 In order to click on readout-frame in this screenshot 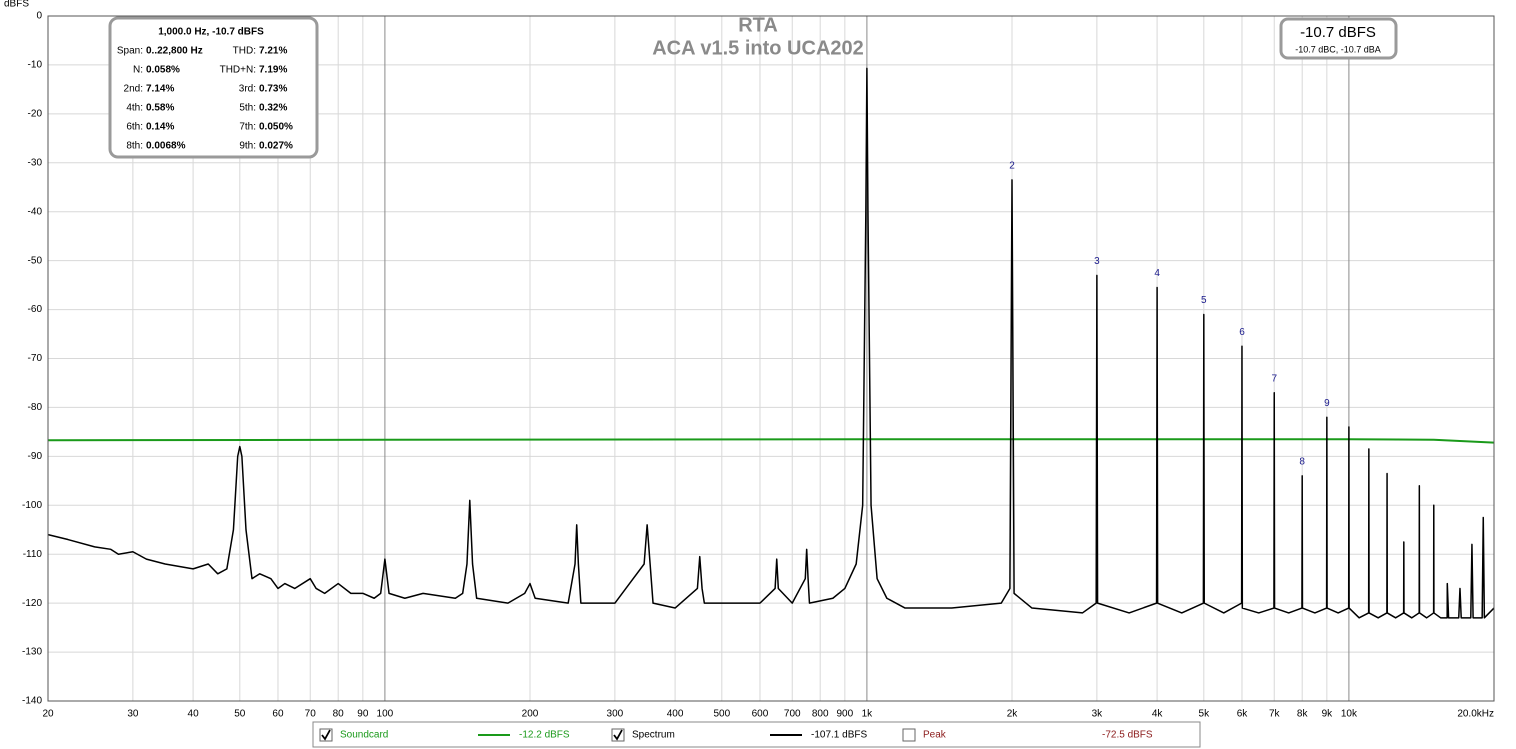, I will do `click(1338, 38)`.